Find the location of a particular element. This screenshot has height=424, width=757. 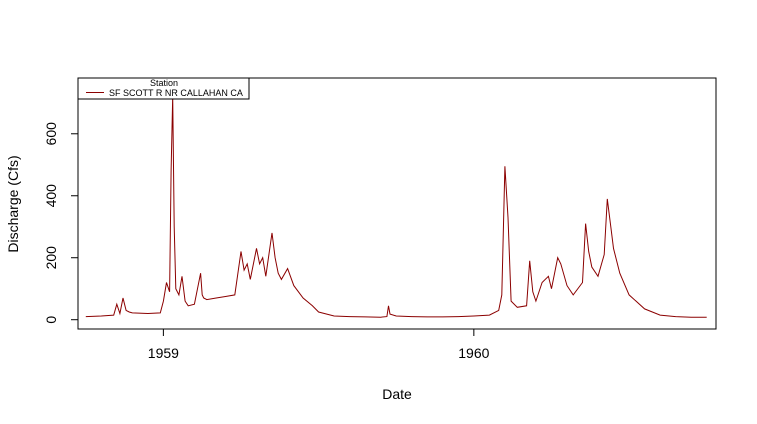

x-tick-label: 1959 is located at coordinates (163, 353).